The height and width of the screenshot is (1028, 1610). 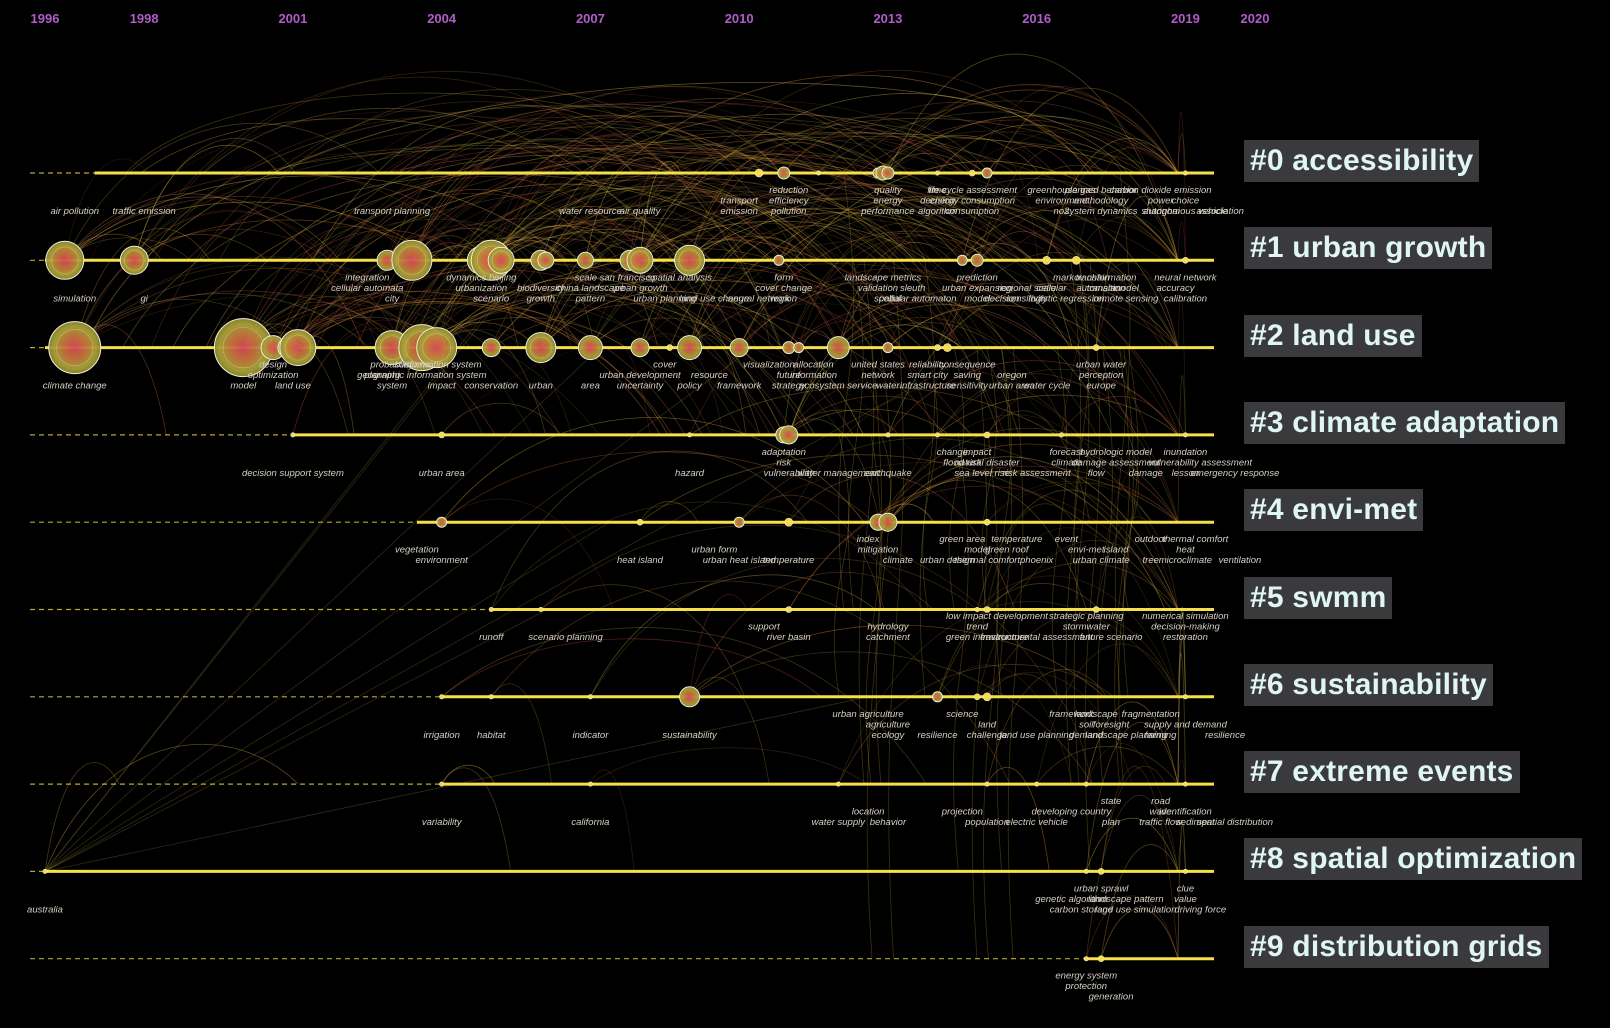 I want to click on keyword-label: land use planning, so click(x=1036, y=735).